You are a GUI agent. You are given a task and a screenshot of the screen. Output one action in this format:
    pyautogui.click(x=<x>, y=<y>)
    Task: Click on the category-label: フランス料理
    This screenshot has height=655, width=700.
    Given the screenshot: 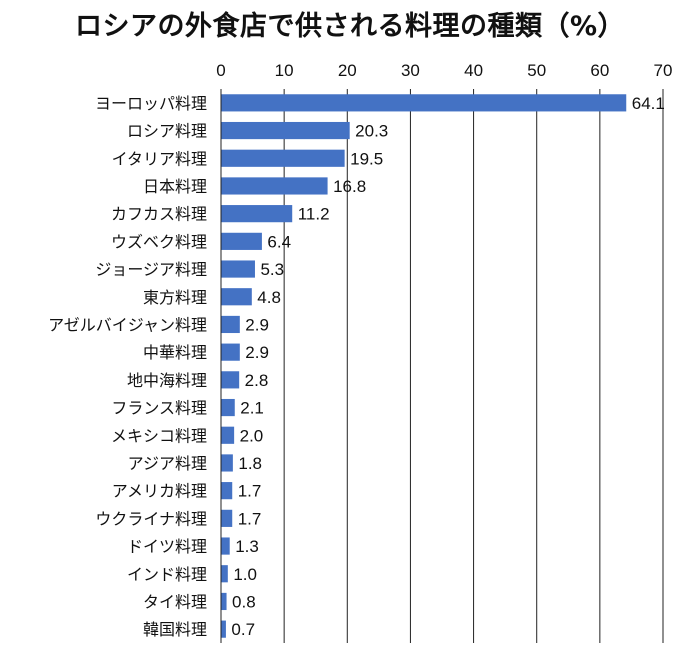 What is the action you would take?
    pyautogui.click(x=159, y=408)
    